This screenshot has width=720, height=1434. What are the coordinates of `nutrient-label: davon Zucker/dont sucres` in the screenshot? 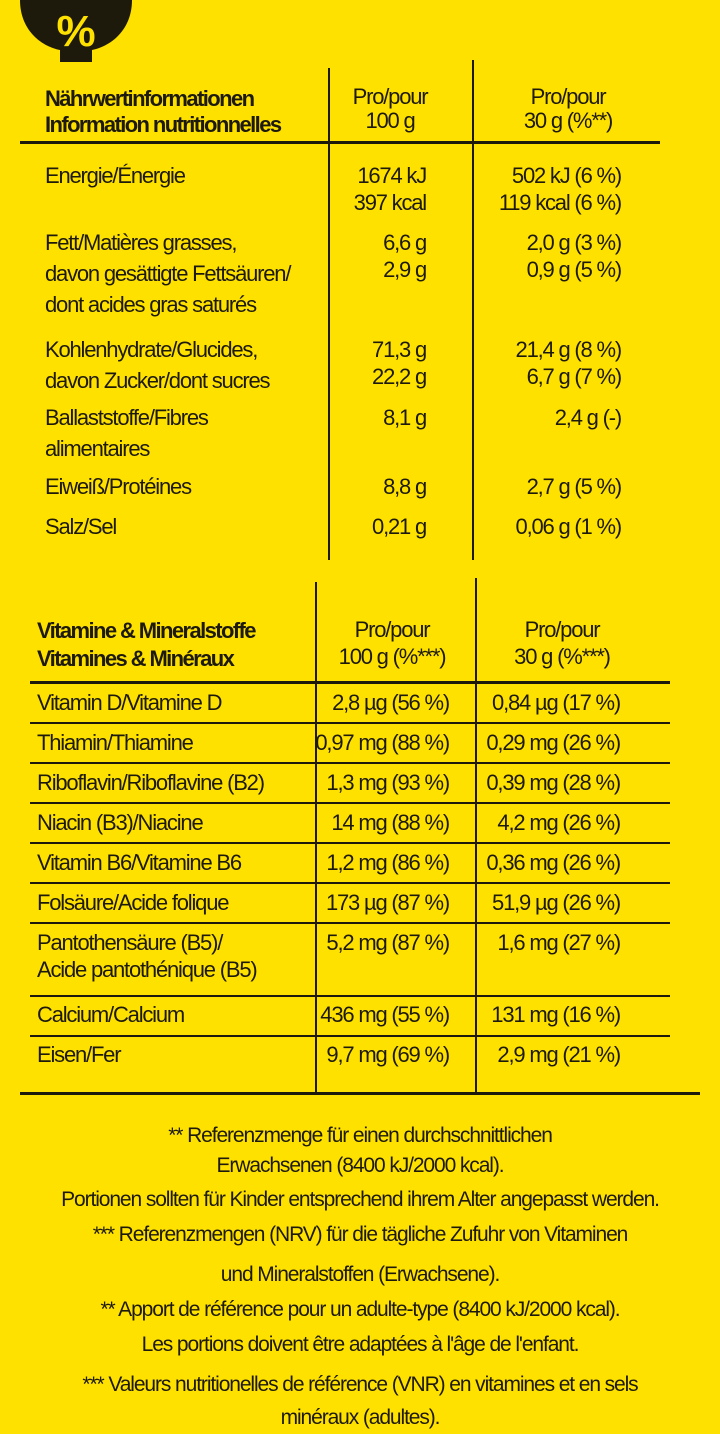 It's located at (158, 380).